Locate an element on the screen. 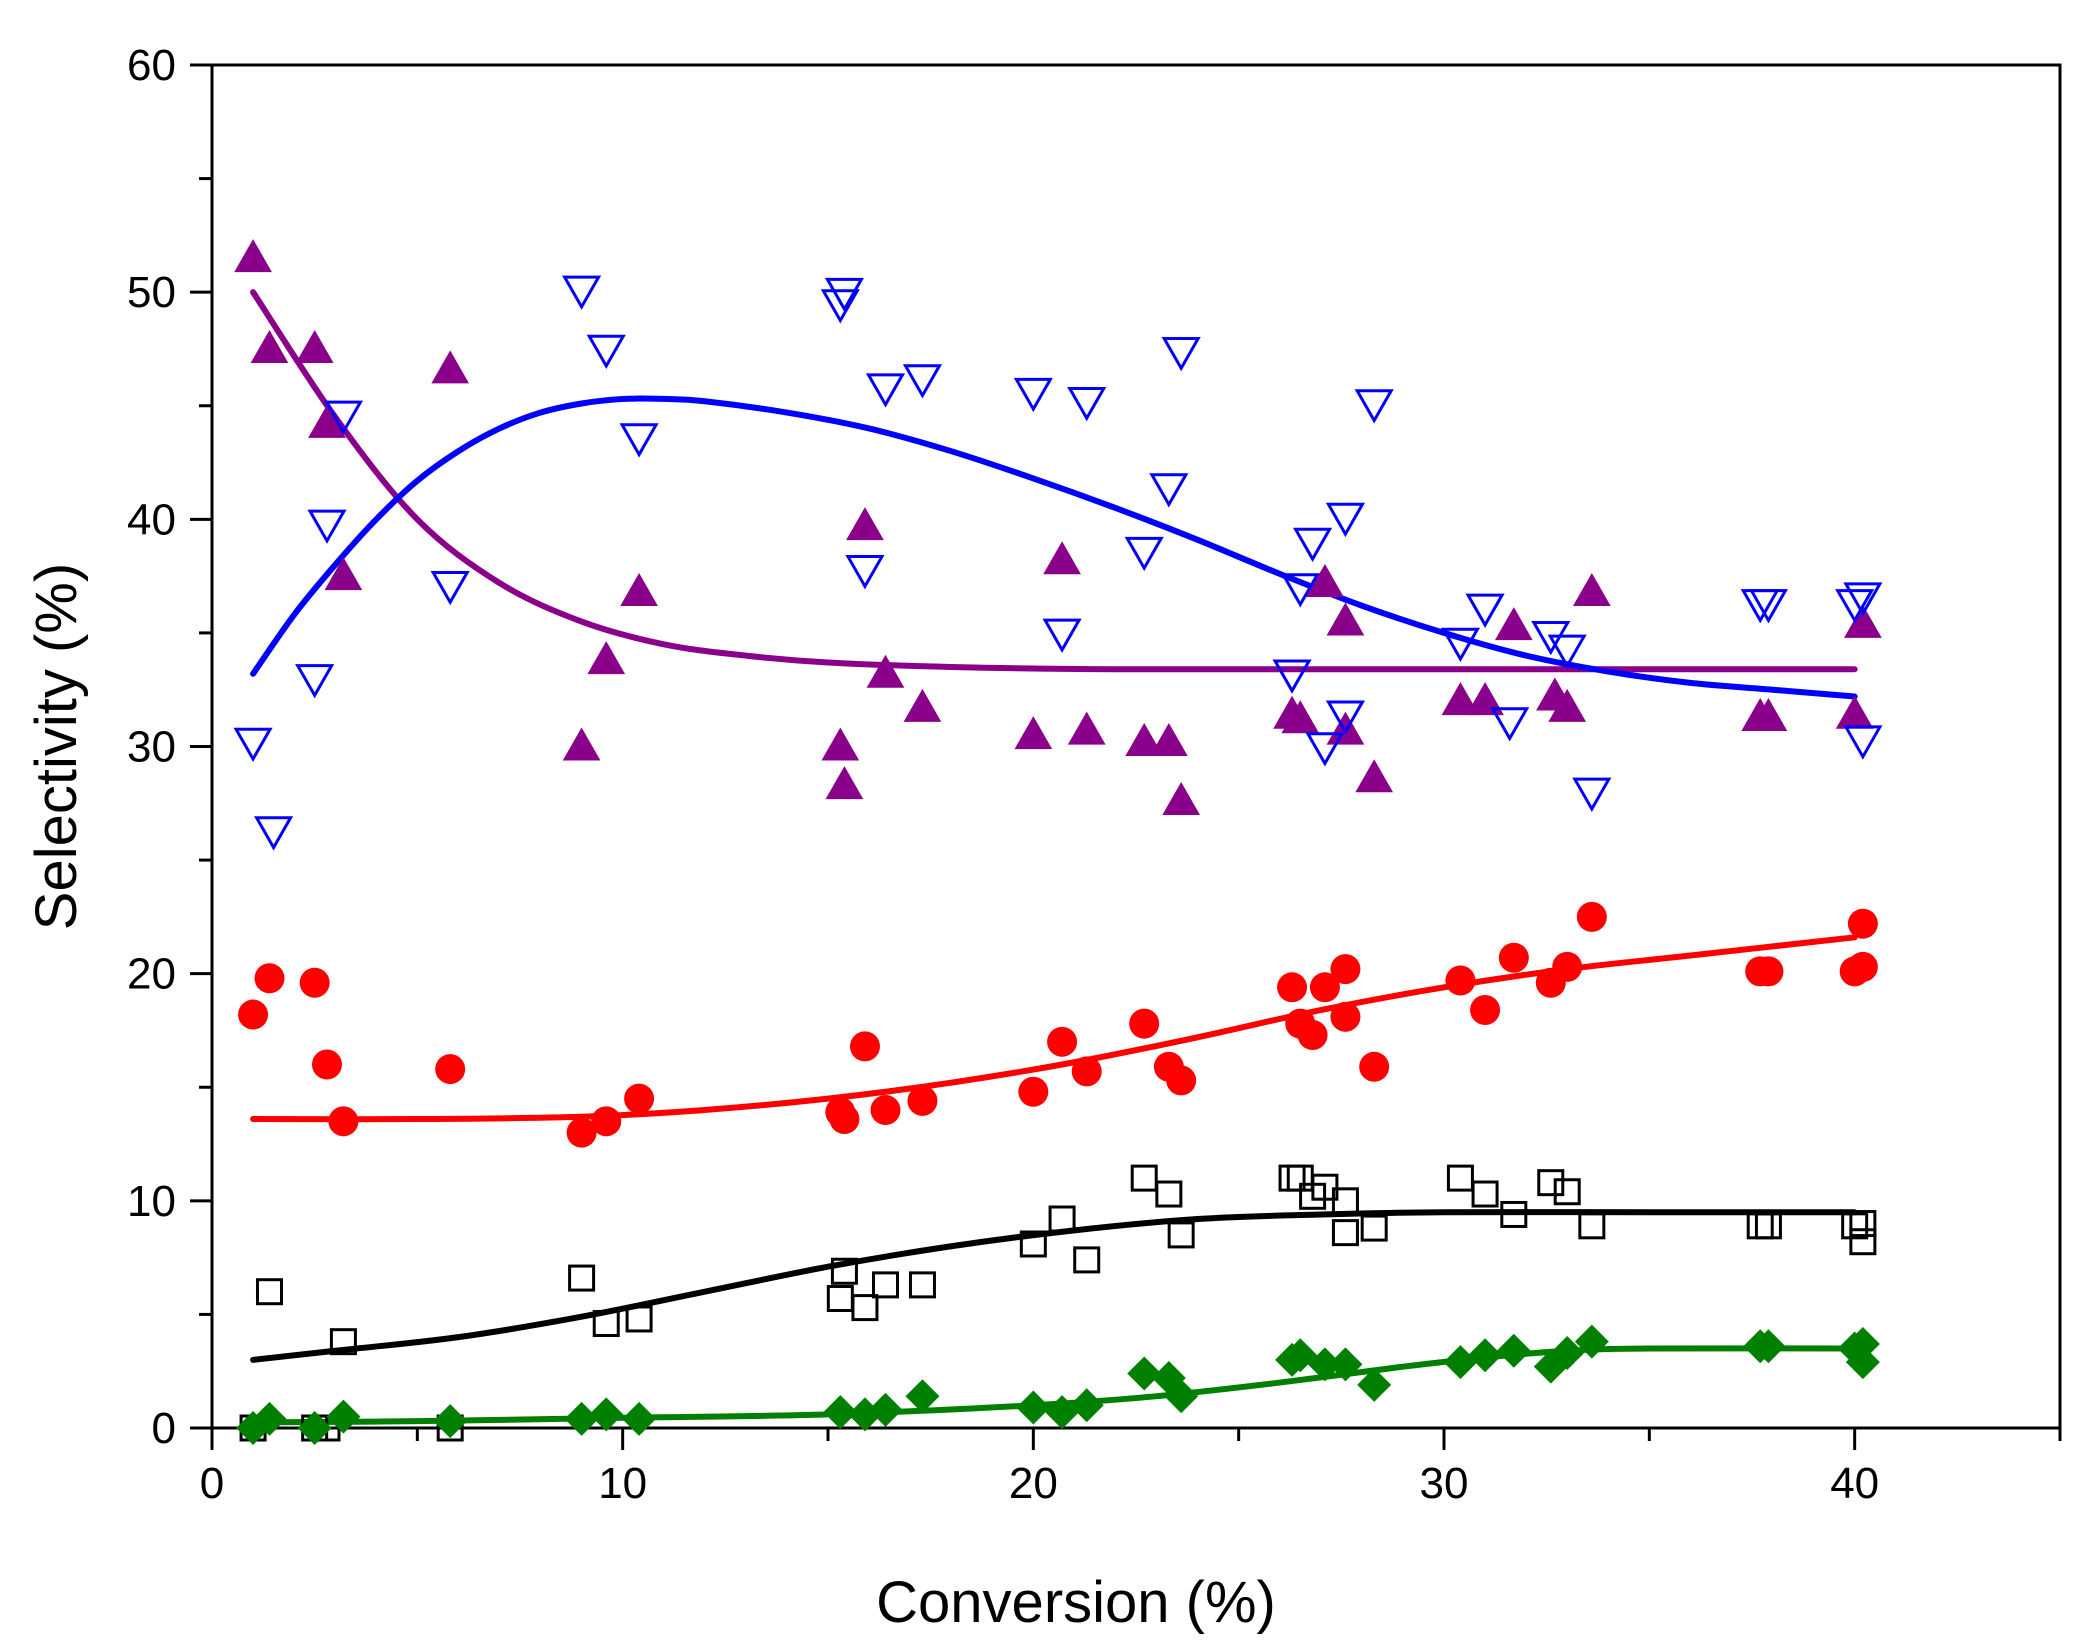  y-tick-label: 30 is located at coordinates (151, 747).